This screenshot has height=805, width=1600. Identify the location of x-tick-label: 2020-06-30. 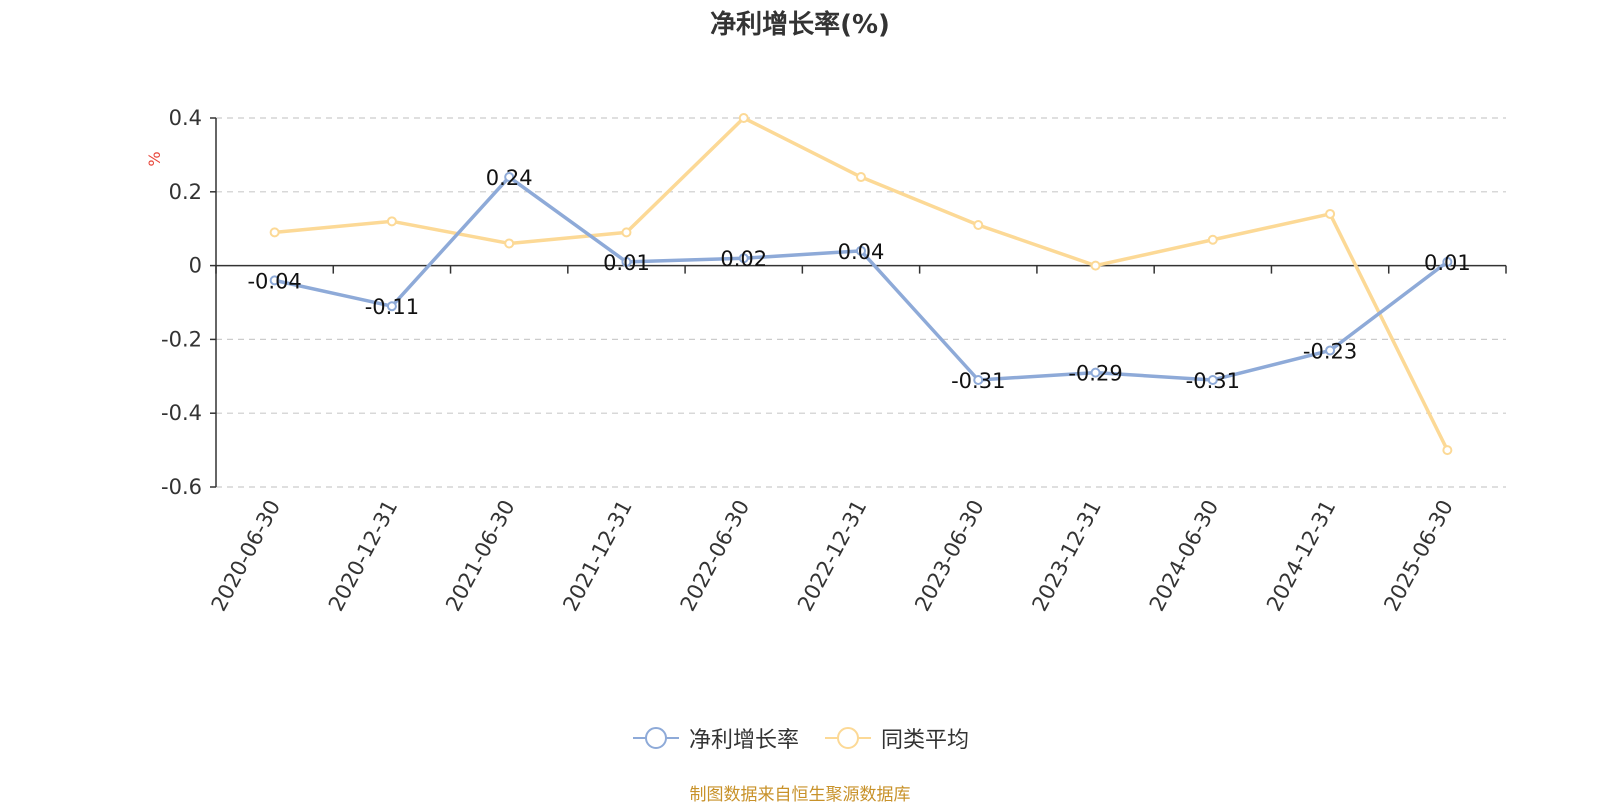
(246, 555).